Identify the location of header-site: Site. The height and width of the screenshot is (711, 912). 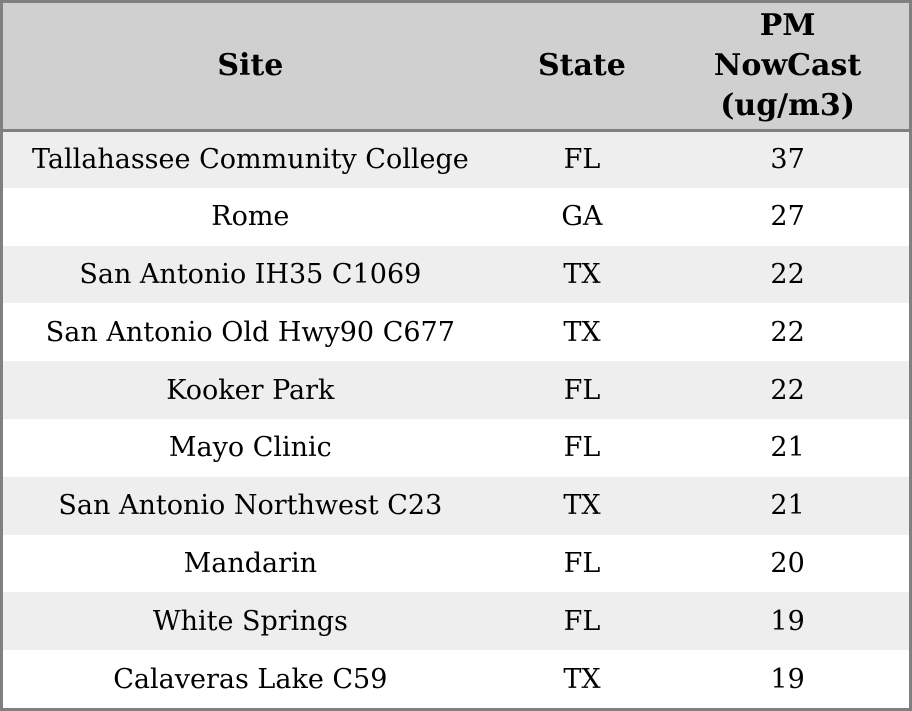
(250, 67).